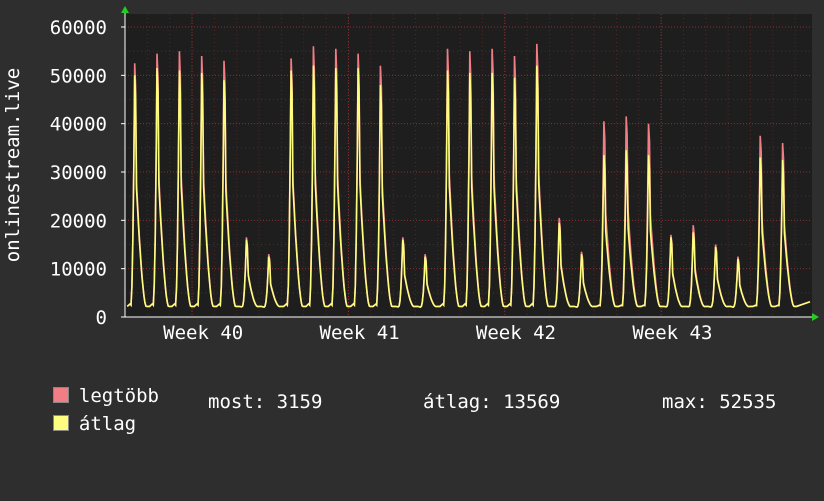  What do you see at coordinates (101, 318) in the screenshot?
I see `y-tick-label: 0` at bounding box center [101, 318].